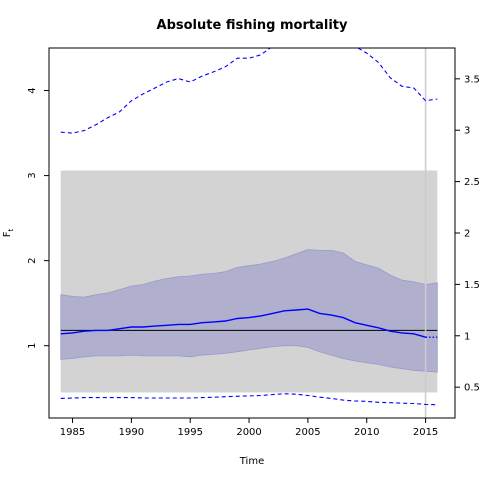 Image resolution: width=480 pixels, height=480 pixels. What do you see at coordinates (251, 461) in the screenshot?
I see `x-axis-label: Time` at bounding box center [251, 461].